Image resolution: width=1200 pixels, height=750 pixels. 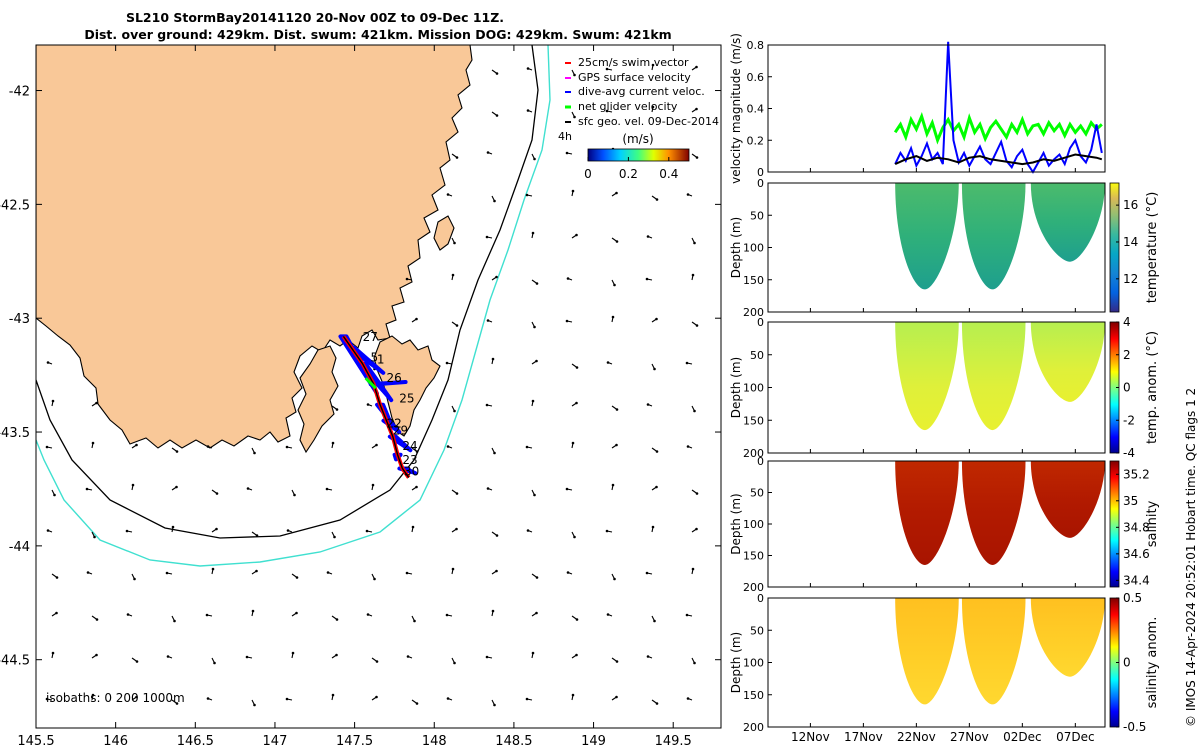 What do you see at coordinates (15, 433) in the screenshot?
I see `map-y-tick-label: -43.5` at bounding box center [15, 433].